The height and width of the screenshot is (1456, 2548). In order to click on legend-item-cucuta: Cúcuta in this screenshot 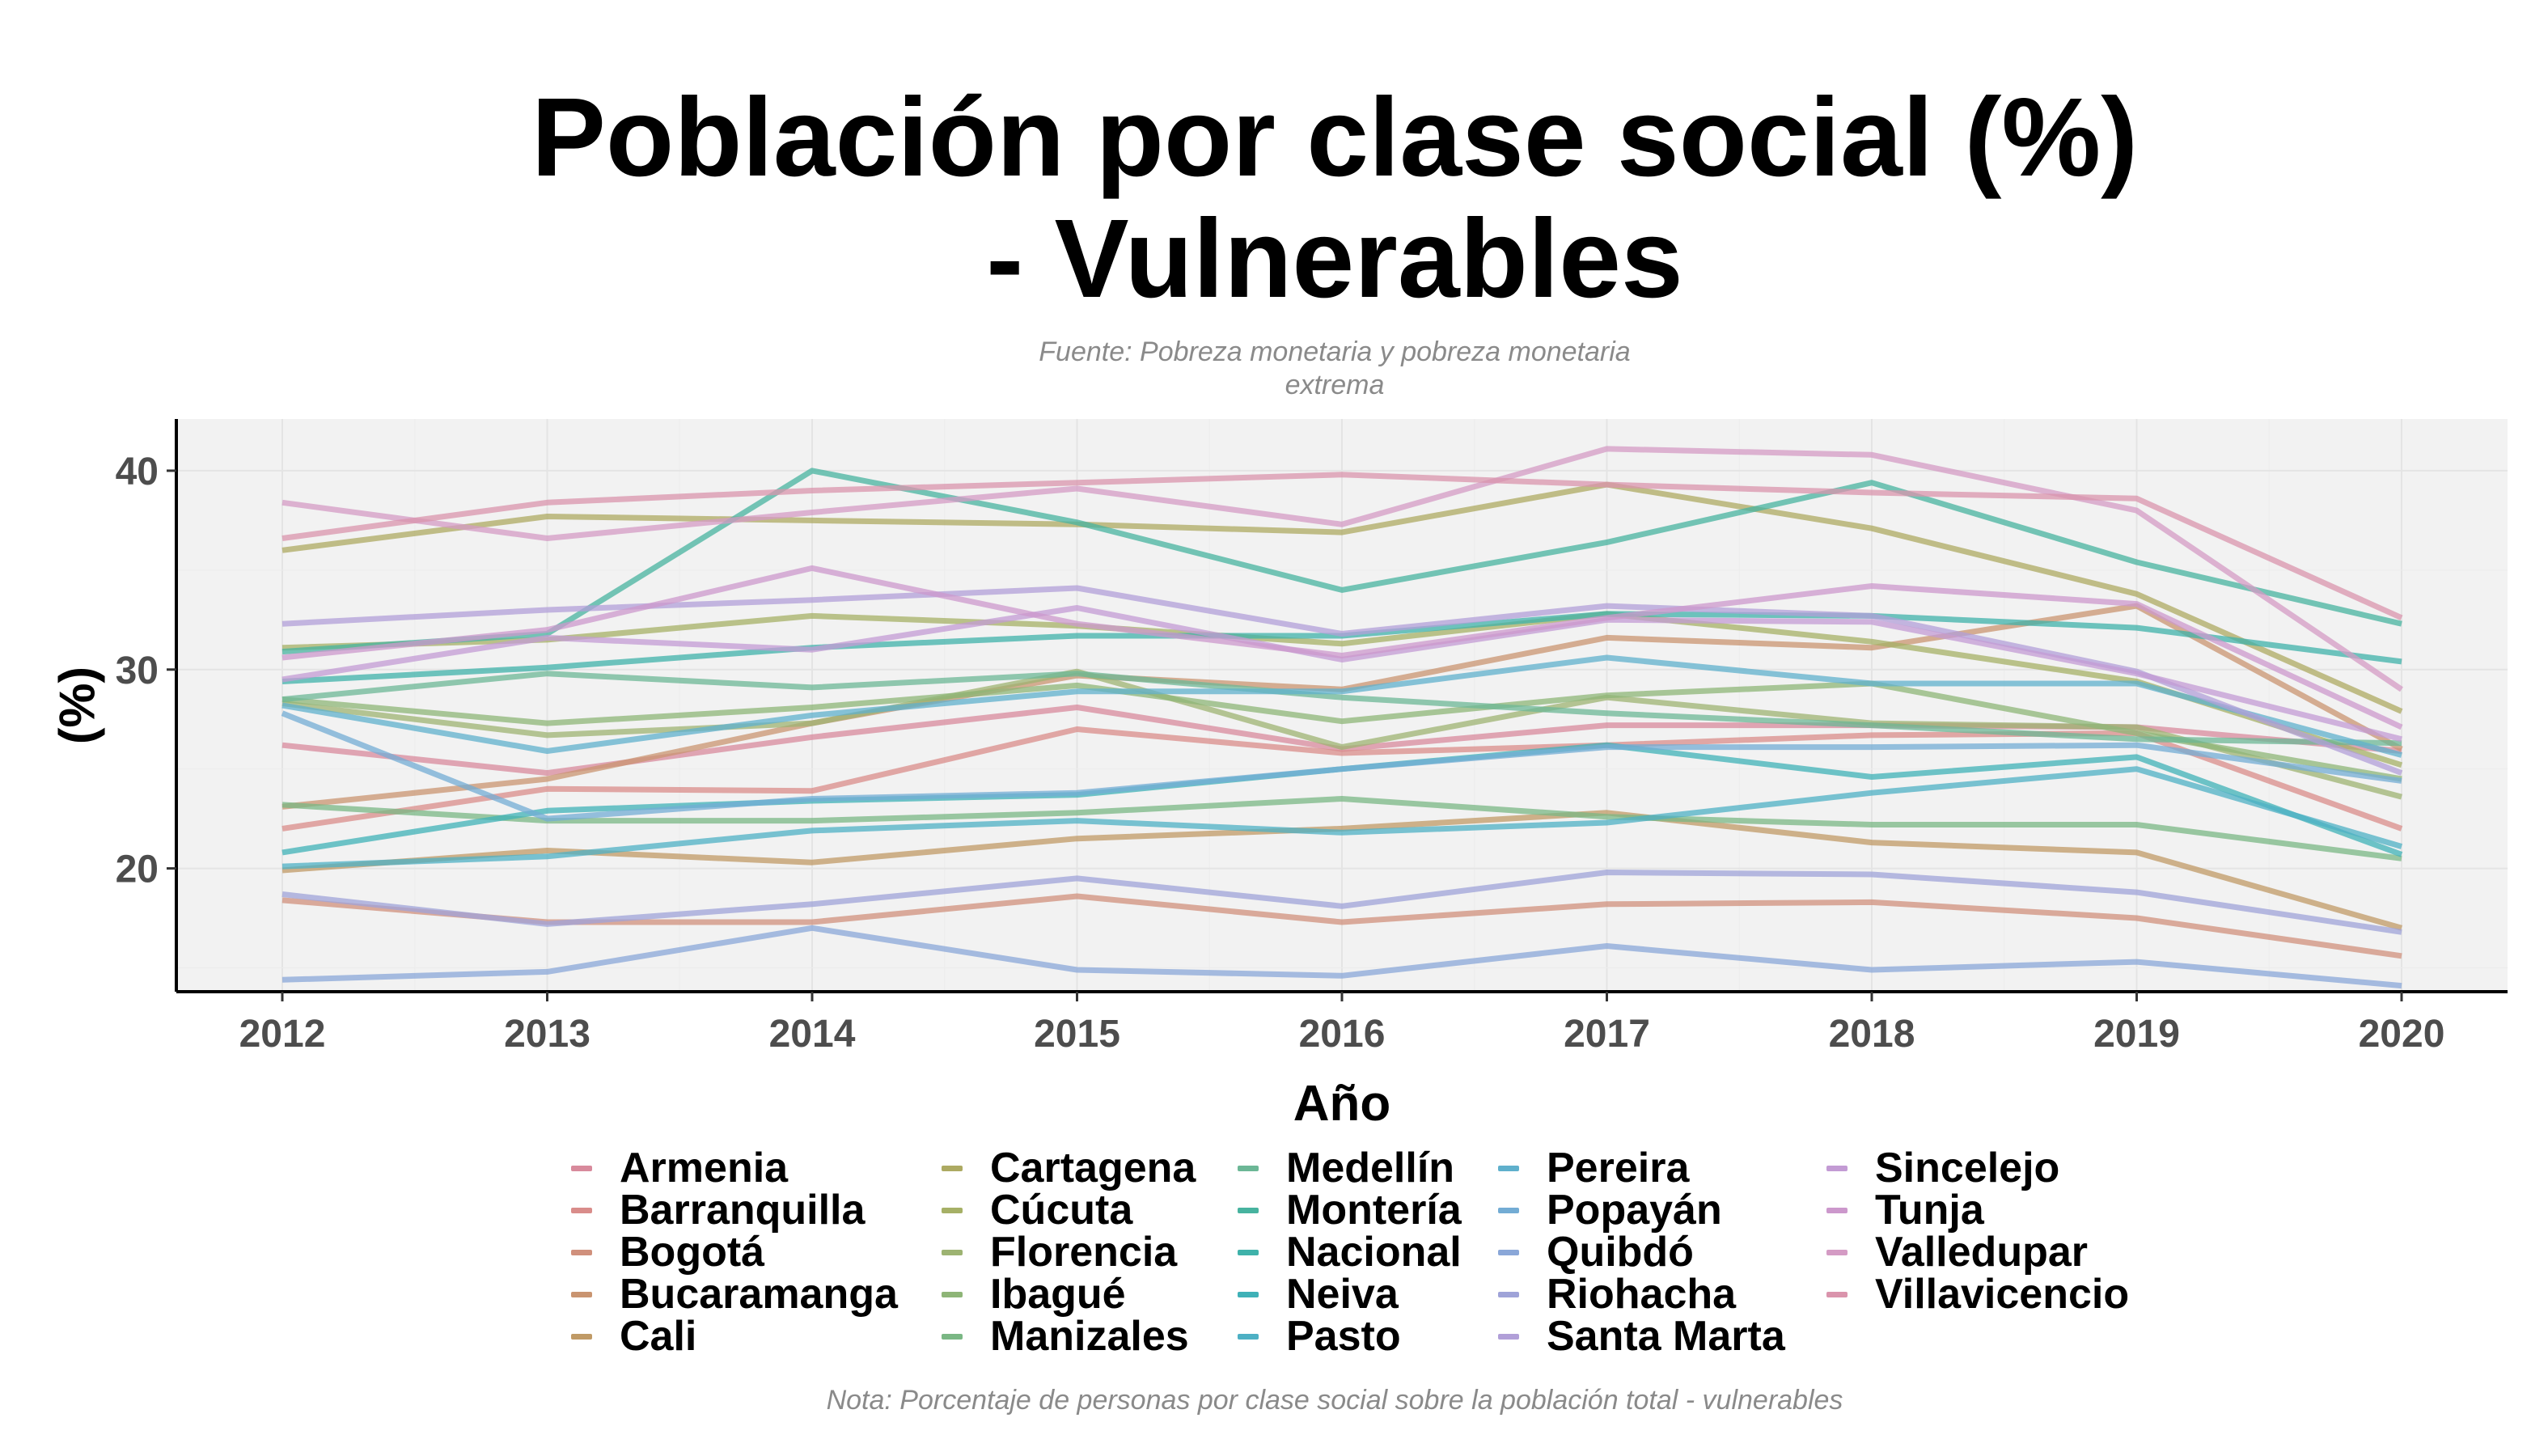, I will do `click(1037, 1210)`.